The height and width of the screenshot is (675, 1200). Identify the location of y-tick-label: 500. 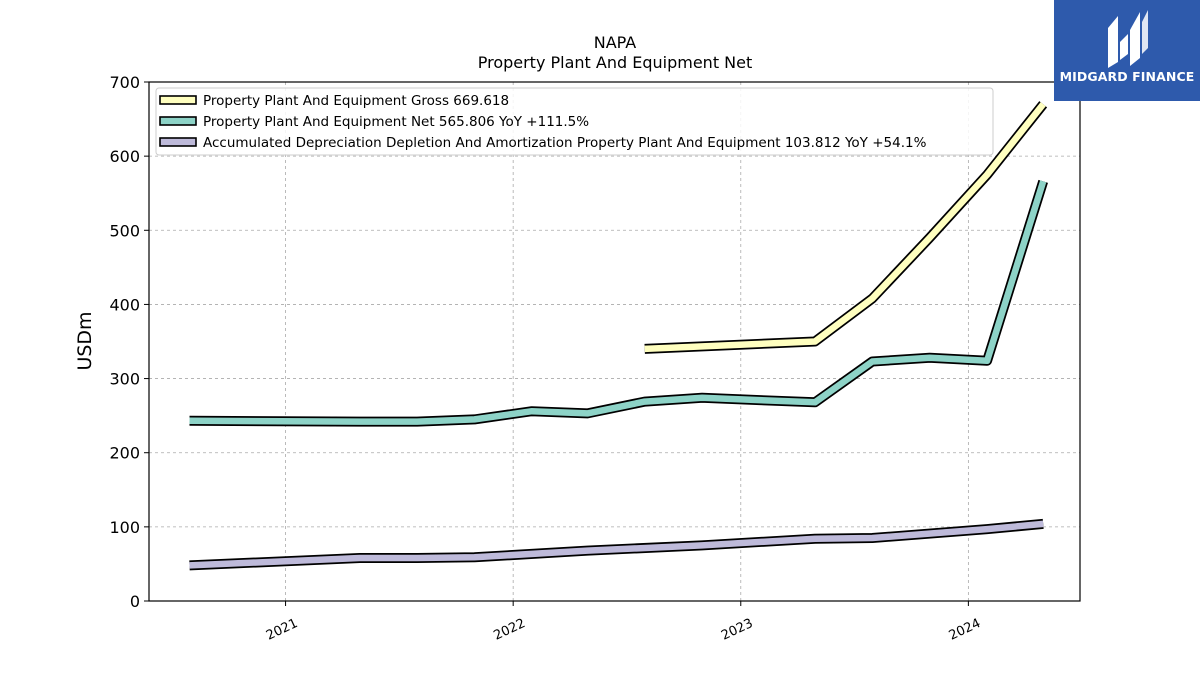
(124, 230).